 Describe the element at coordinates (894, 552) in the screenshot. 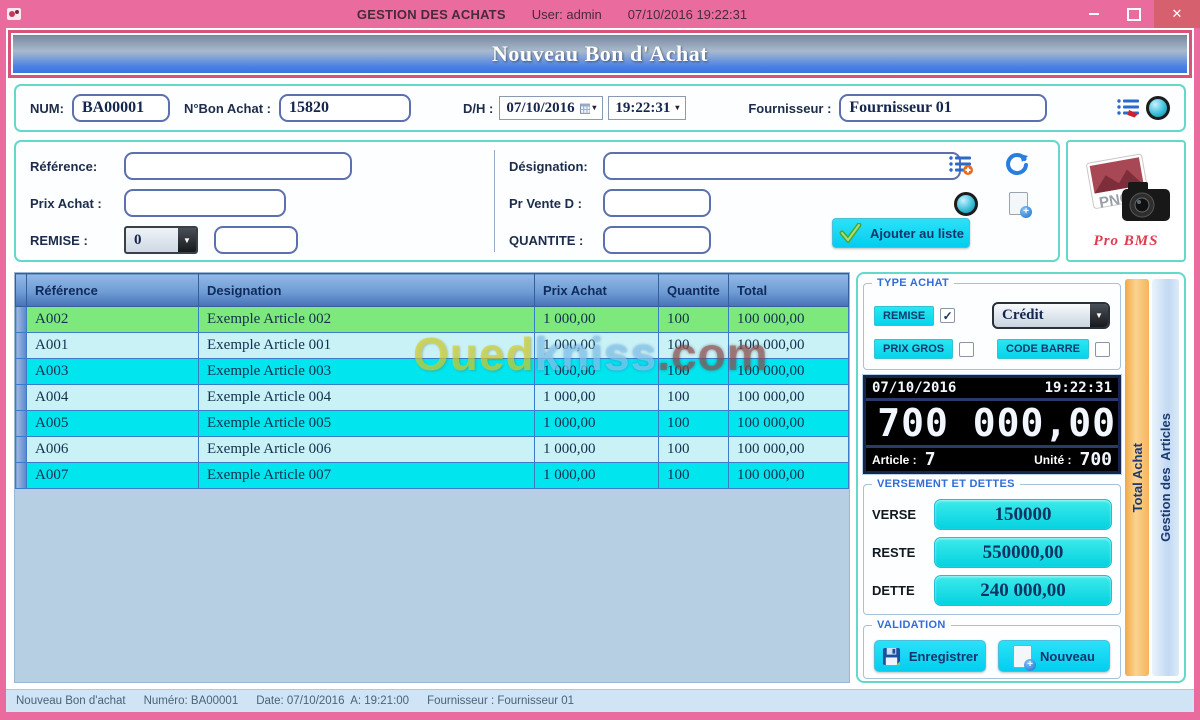

I see `reste-label: RESTE` at that location.